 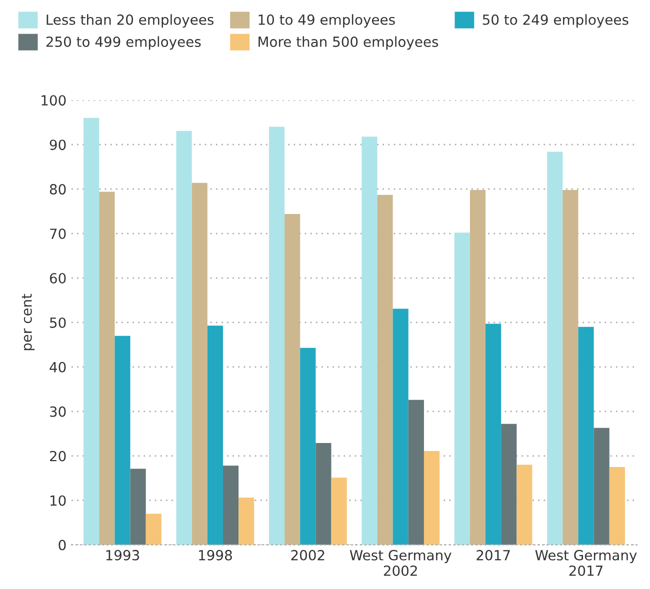 I want to click on y-tick-label: 20, so click(x=58, y=456).